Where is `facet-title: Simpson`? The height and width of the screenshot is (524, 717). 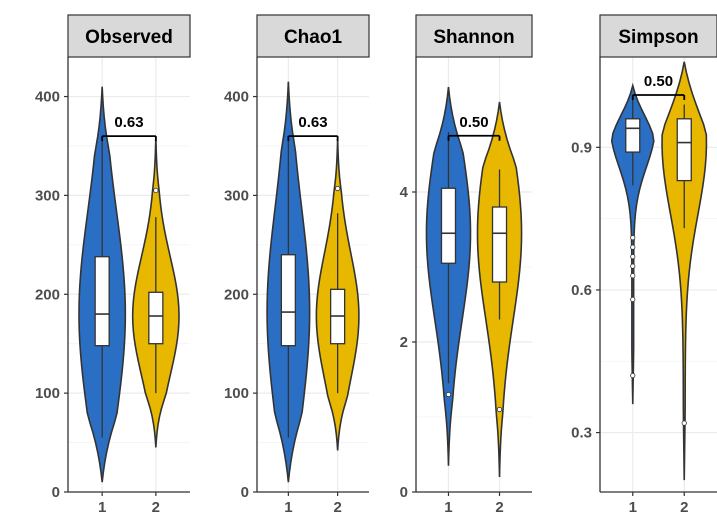 facet-title: Simpson is located at coordinates (658, 37).